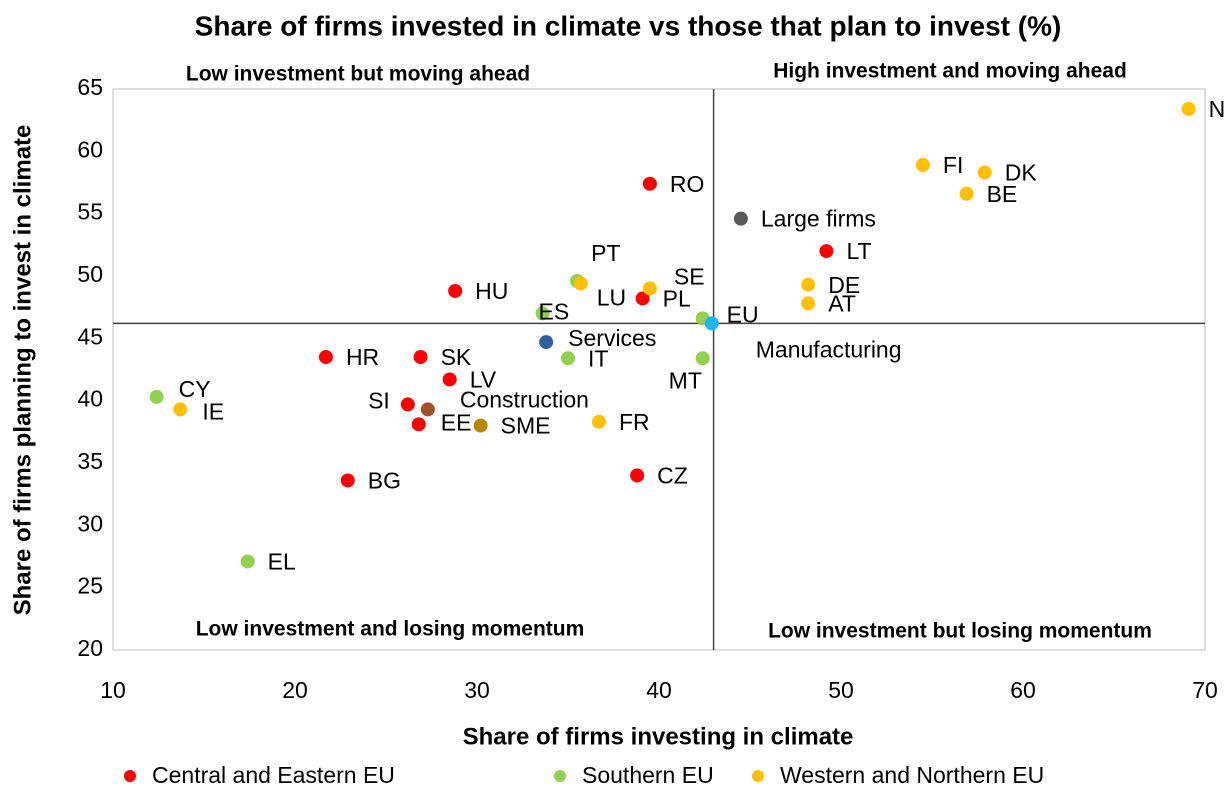 This screenshot has height=790, width=1224. I want to click on point-label: HU, so click(491, 291).